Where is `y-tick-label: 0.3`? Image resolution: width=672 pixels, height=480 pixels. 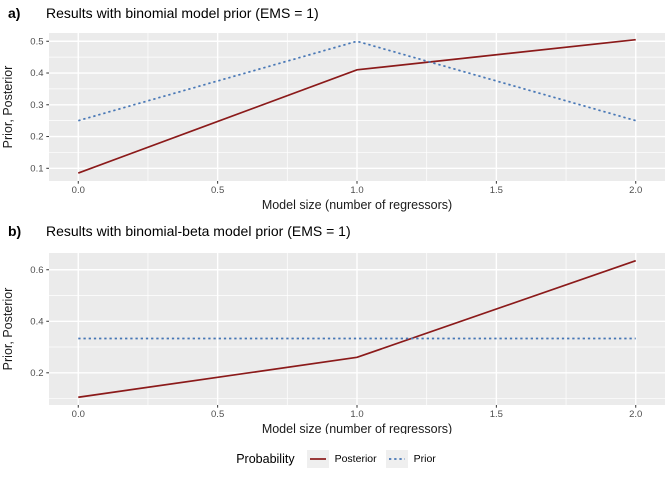 y-tick-label: 0.3 is located at coordinates (36, 105).